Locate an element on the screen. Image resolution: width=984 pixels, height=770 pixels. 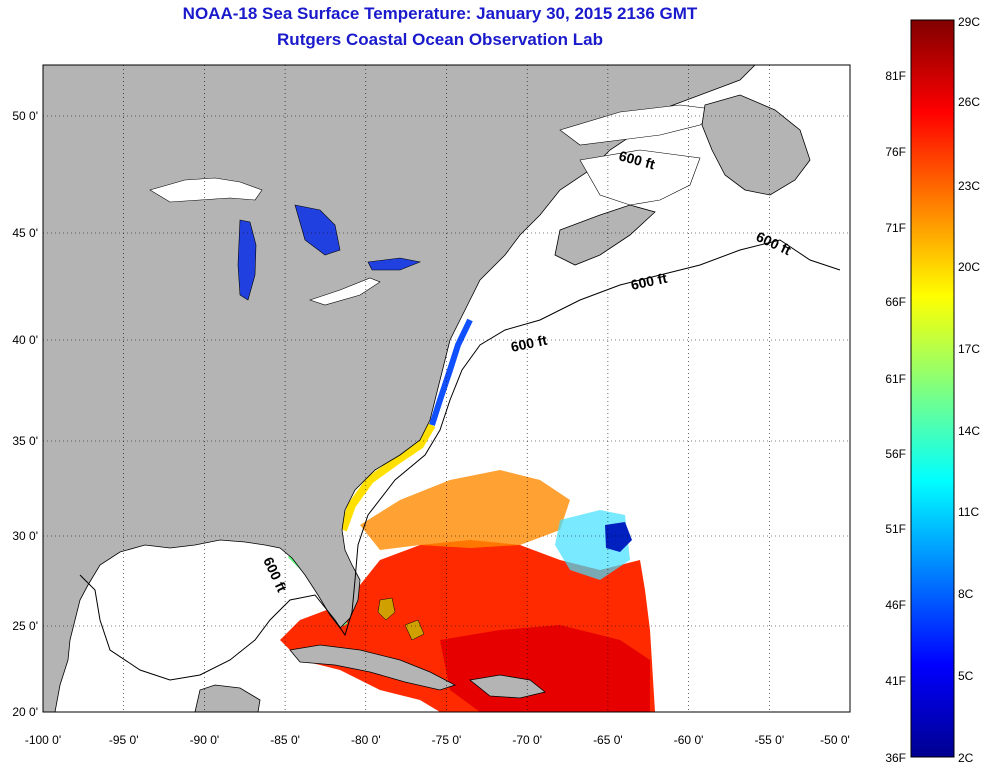
lon-tick-label: -80 0' is located at coordinates (366, 740).